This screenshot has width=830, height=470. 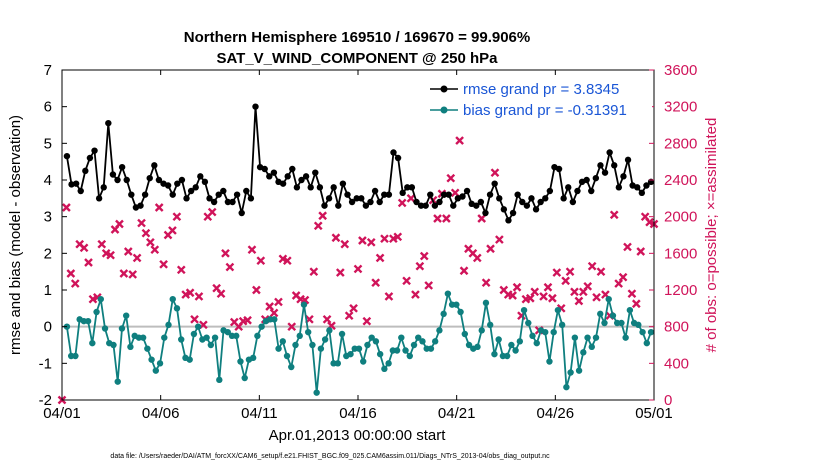 I want to click on y-tick-label-right: 800, so click(x=676, y=327).